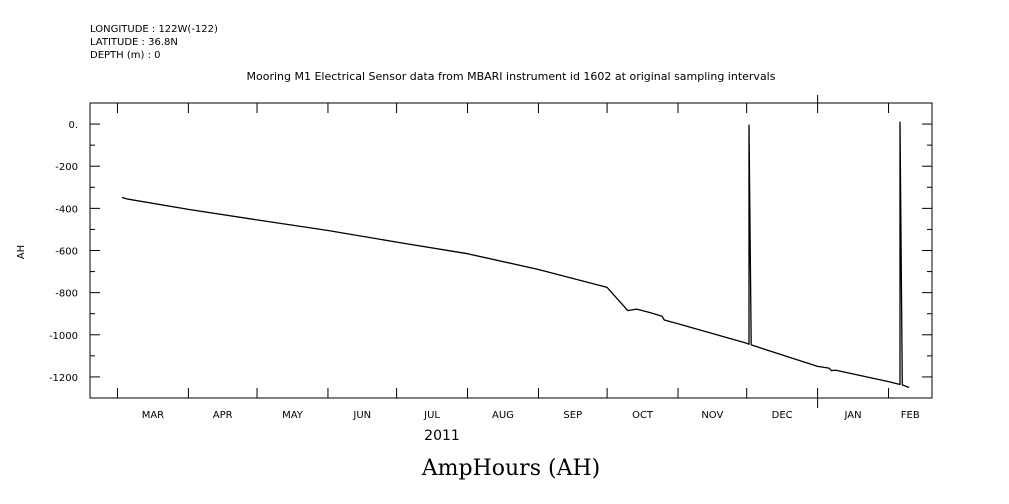 The image size is (1009, 504). I want to click on x-tick-label: JUN, so click(361, 415).